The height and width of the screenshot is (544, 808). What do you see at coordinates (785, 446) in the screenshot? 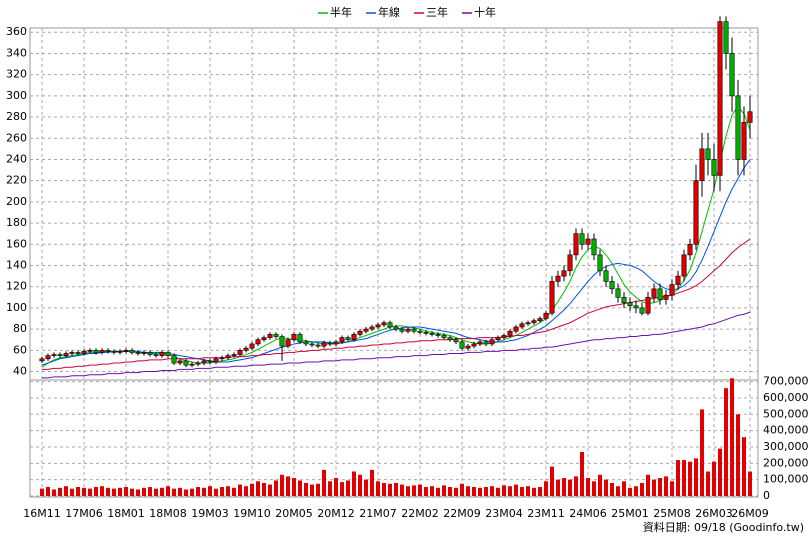
I see `y2-tick-label: 300,000` at bounding box center [785, 446].